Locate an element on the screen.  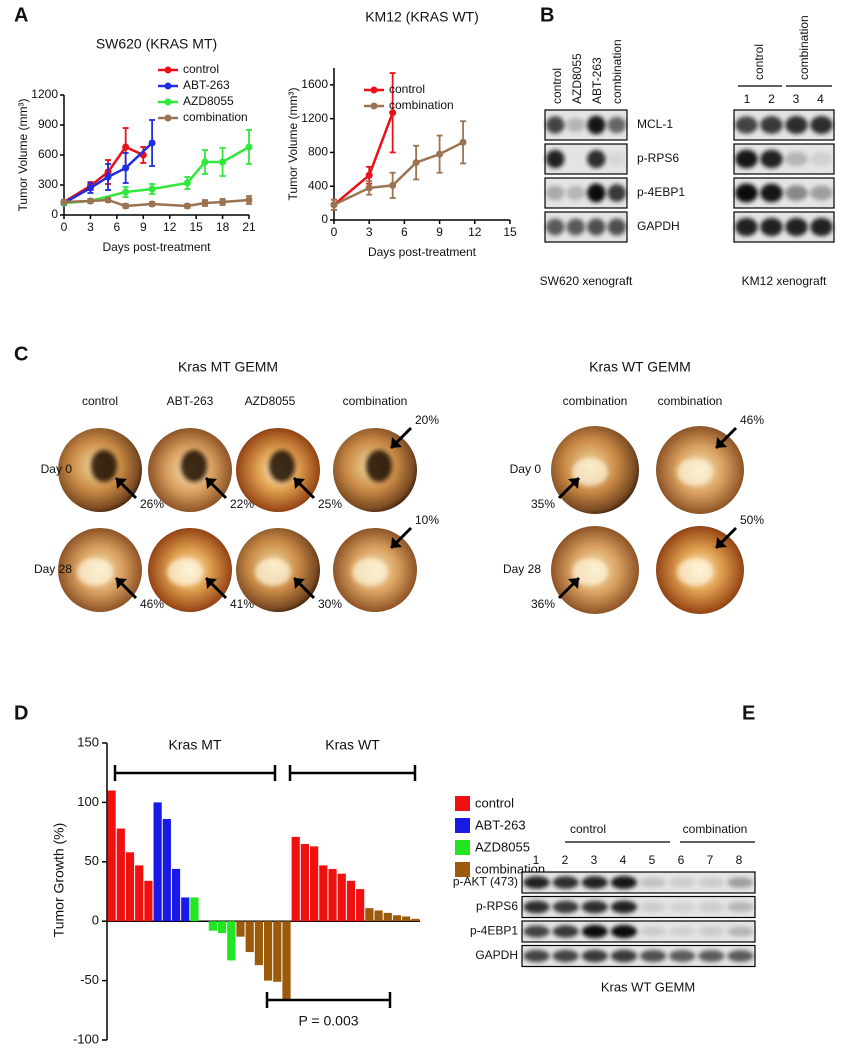
percent-label: 26% is located at coordinates (152, 504).